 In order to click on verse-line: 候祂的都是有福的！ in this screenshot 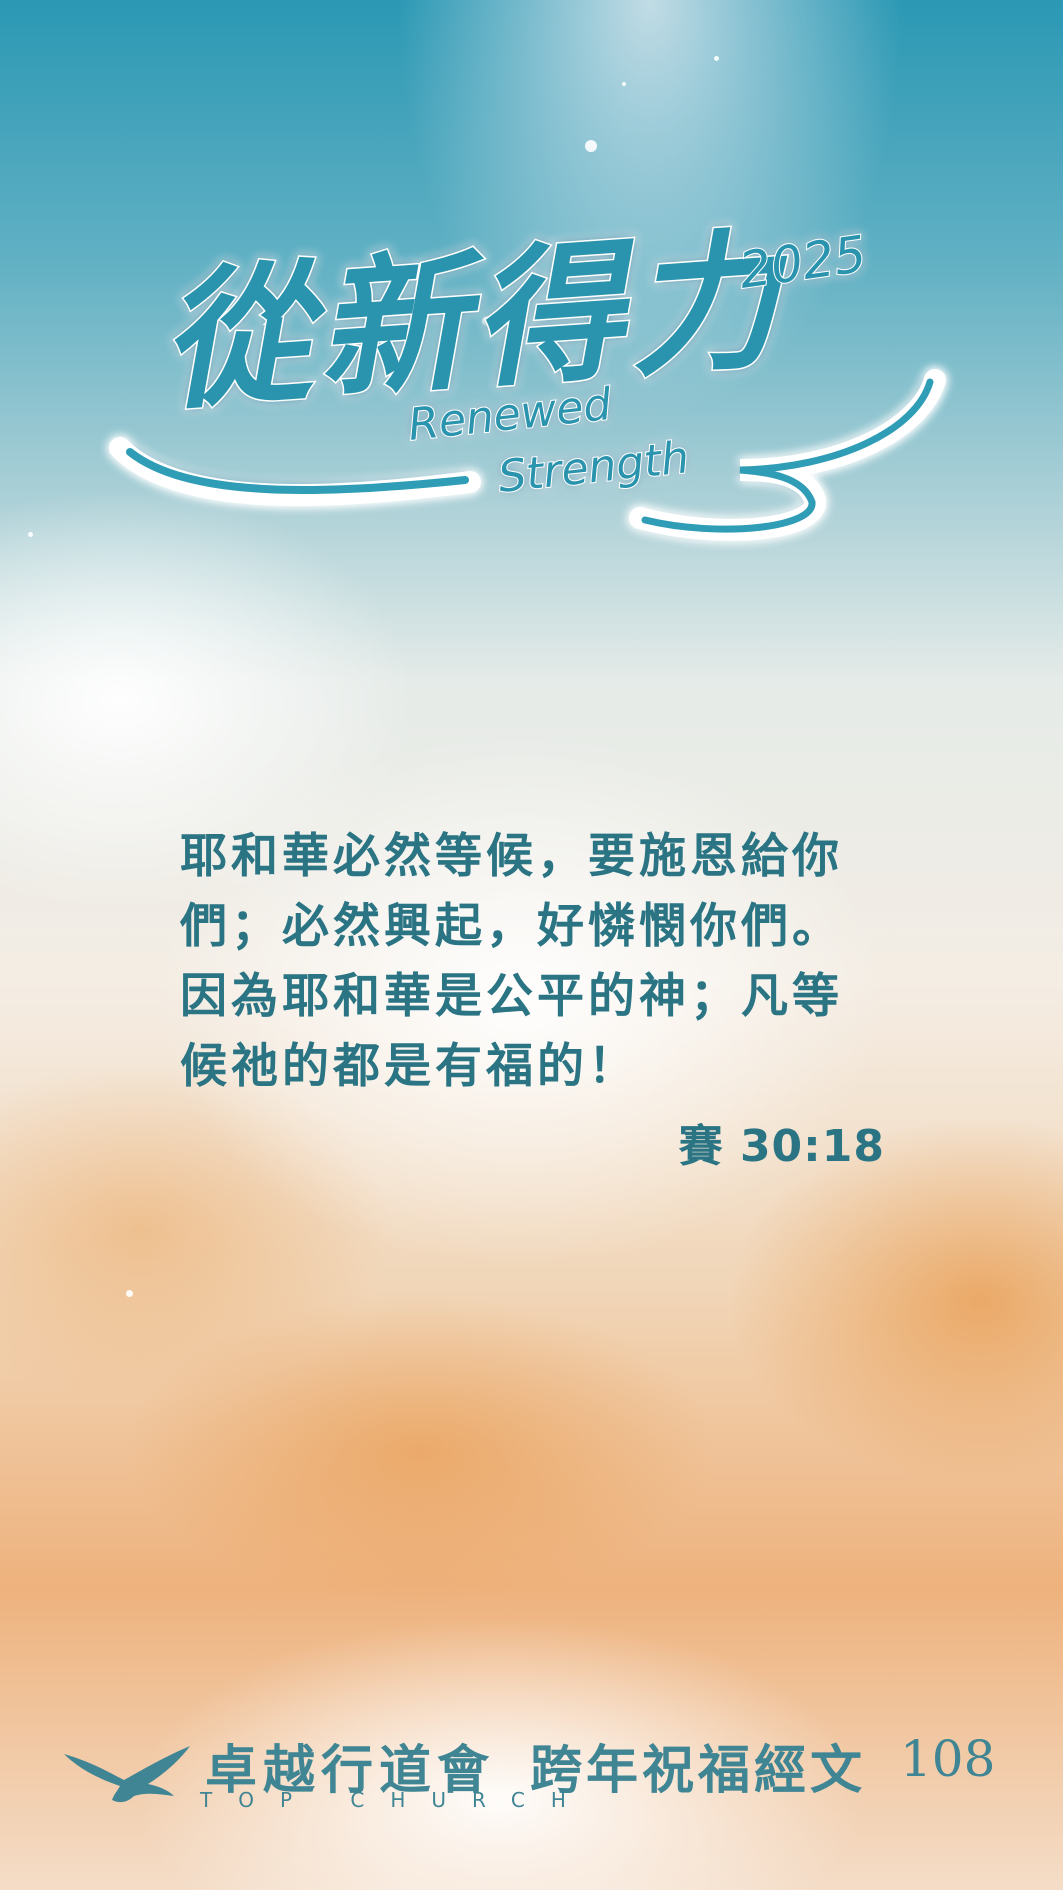, I will do `click(409, 1066)`.